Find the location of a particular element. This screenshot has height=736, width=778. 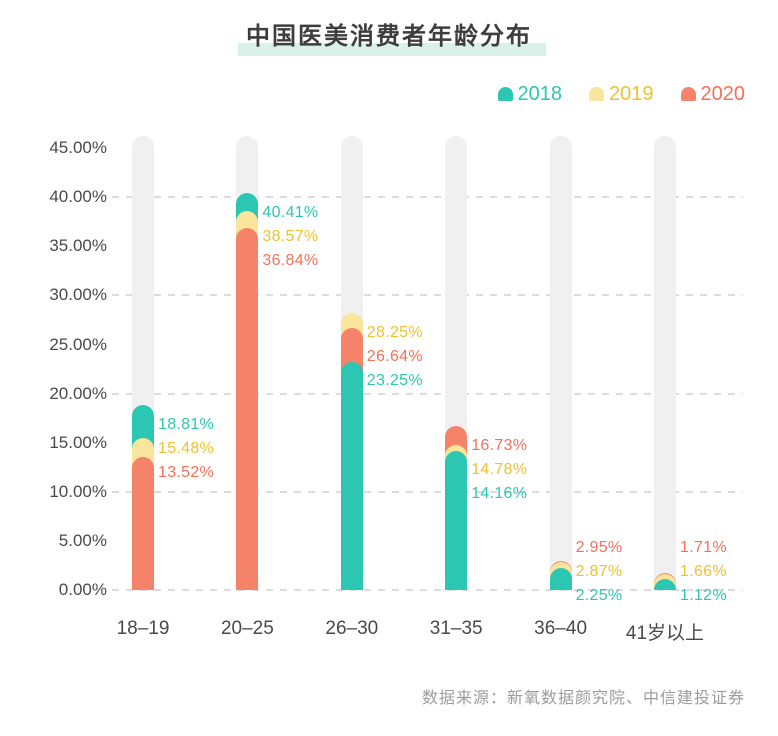

legend-item-2019: 2019 is located at coordinates (621, 94).